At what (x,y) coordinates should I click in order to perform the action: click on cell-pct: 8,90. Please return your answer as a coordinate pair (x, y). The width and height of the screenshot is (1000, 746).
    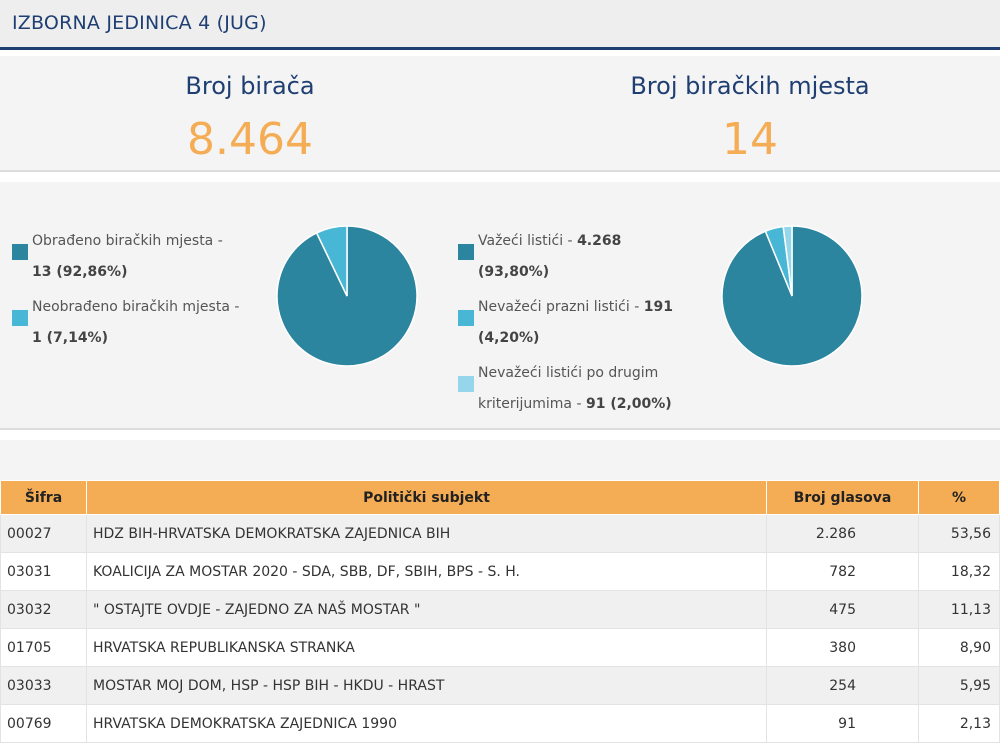
    Looking at the image, I should click on (959, 647).